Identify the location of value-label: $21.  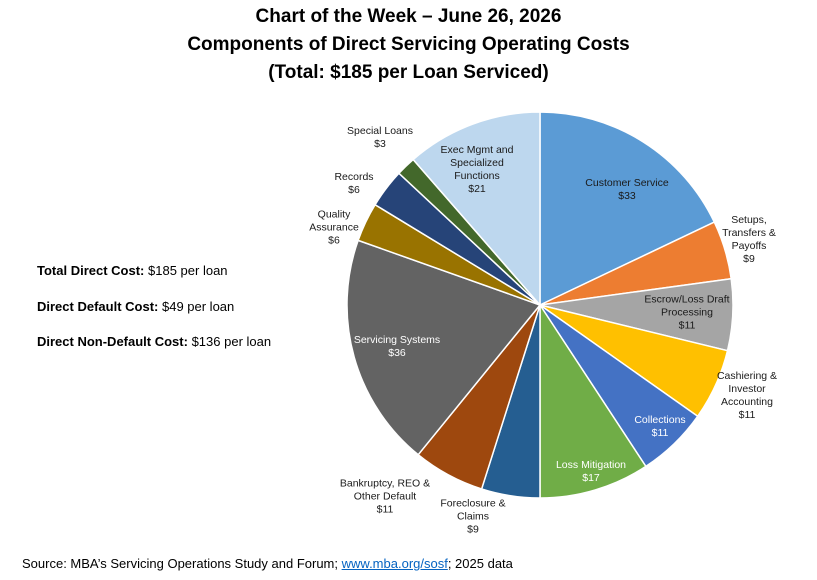
(477, 189).